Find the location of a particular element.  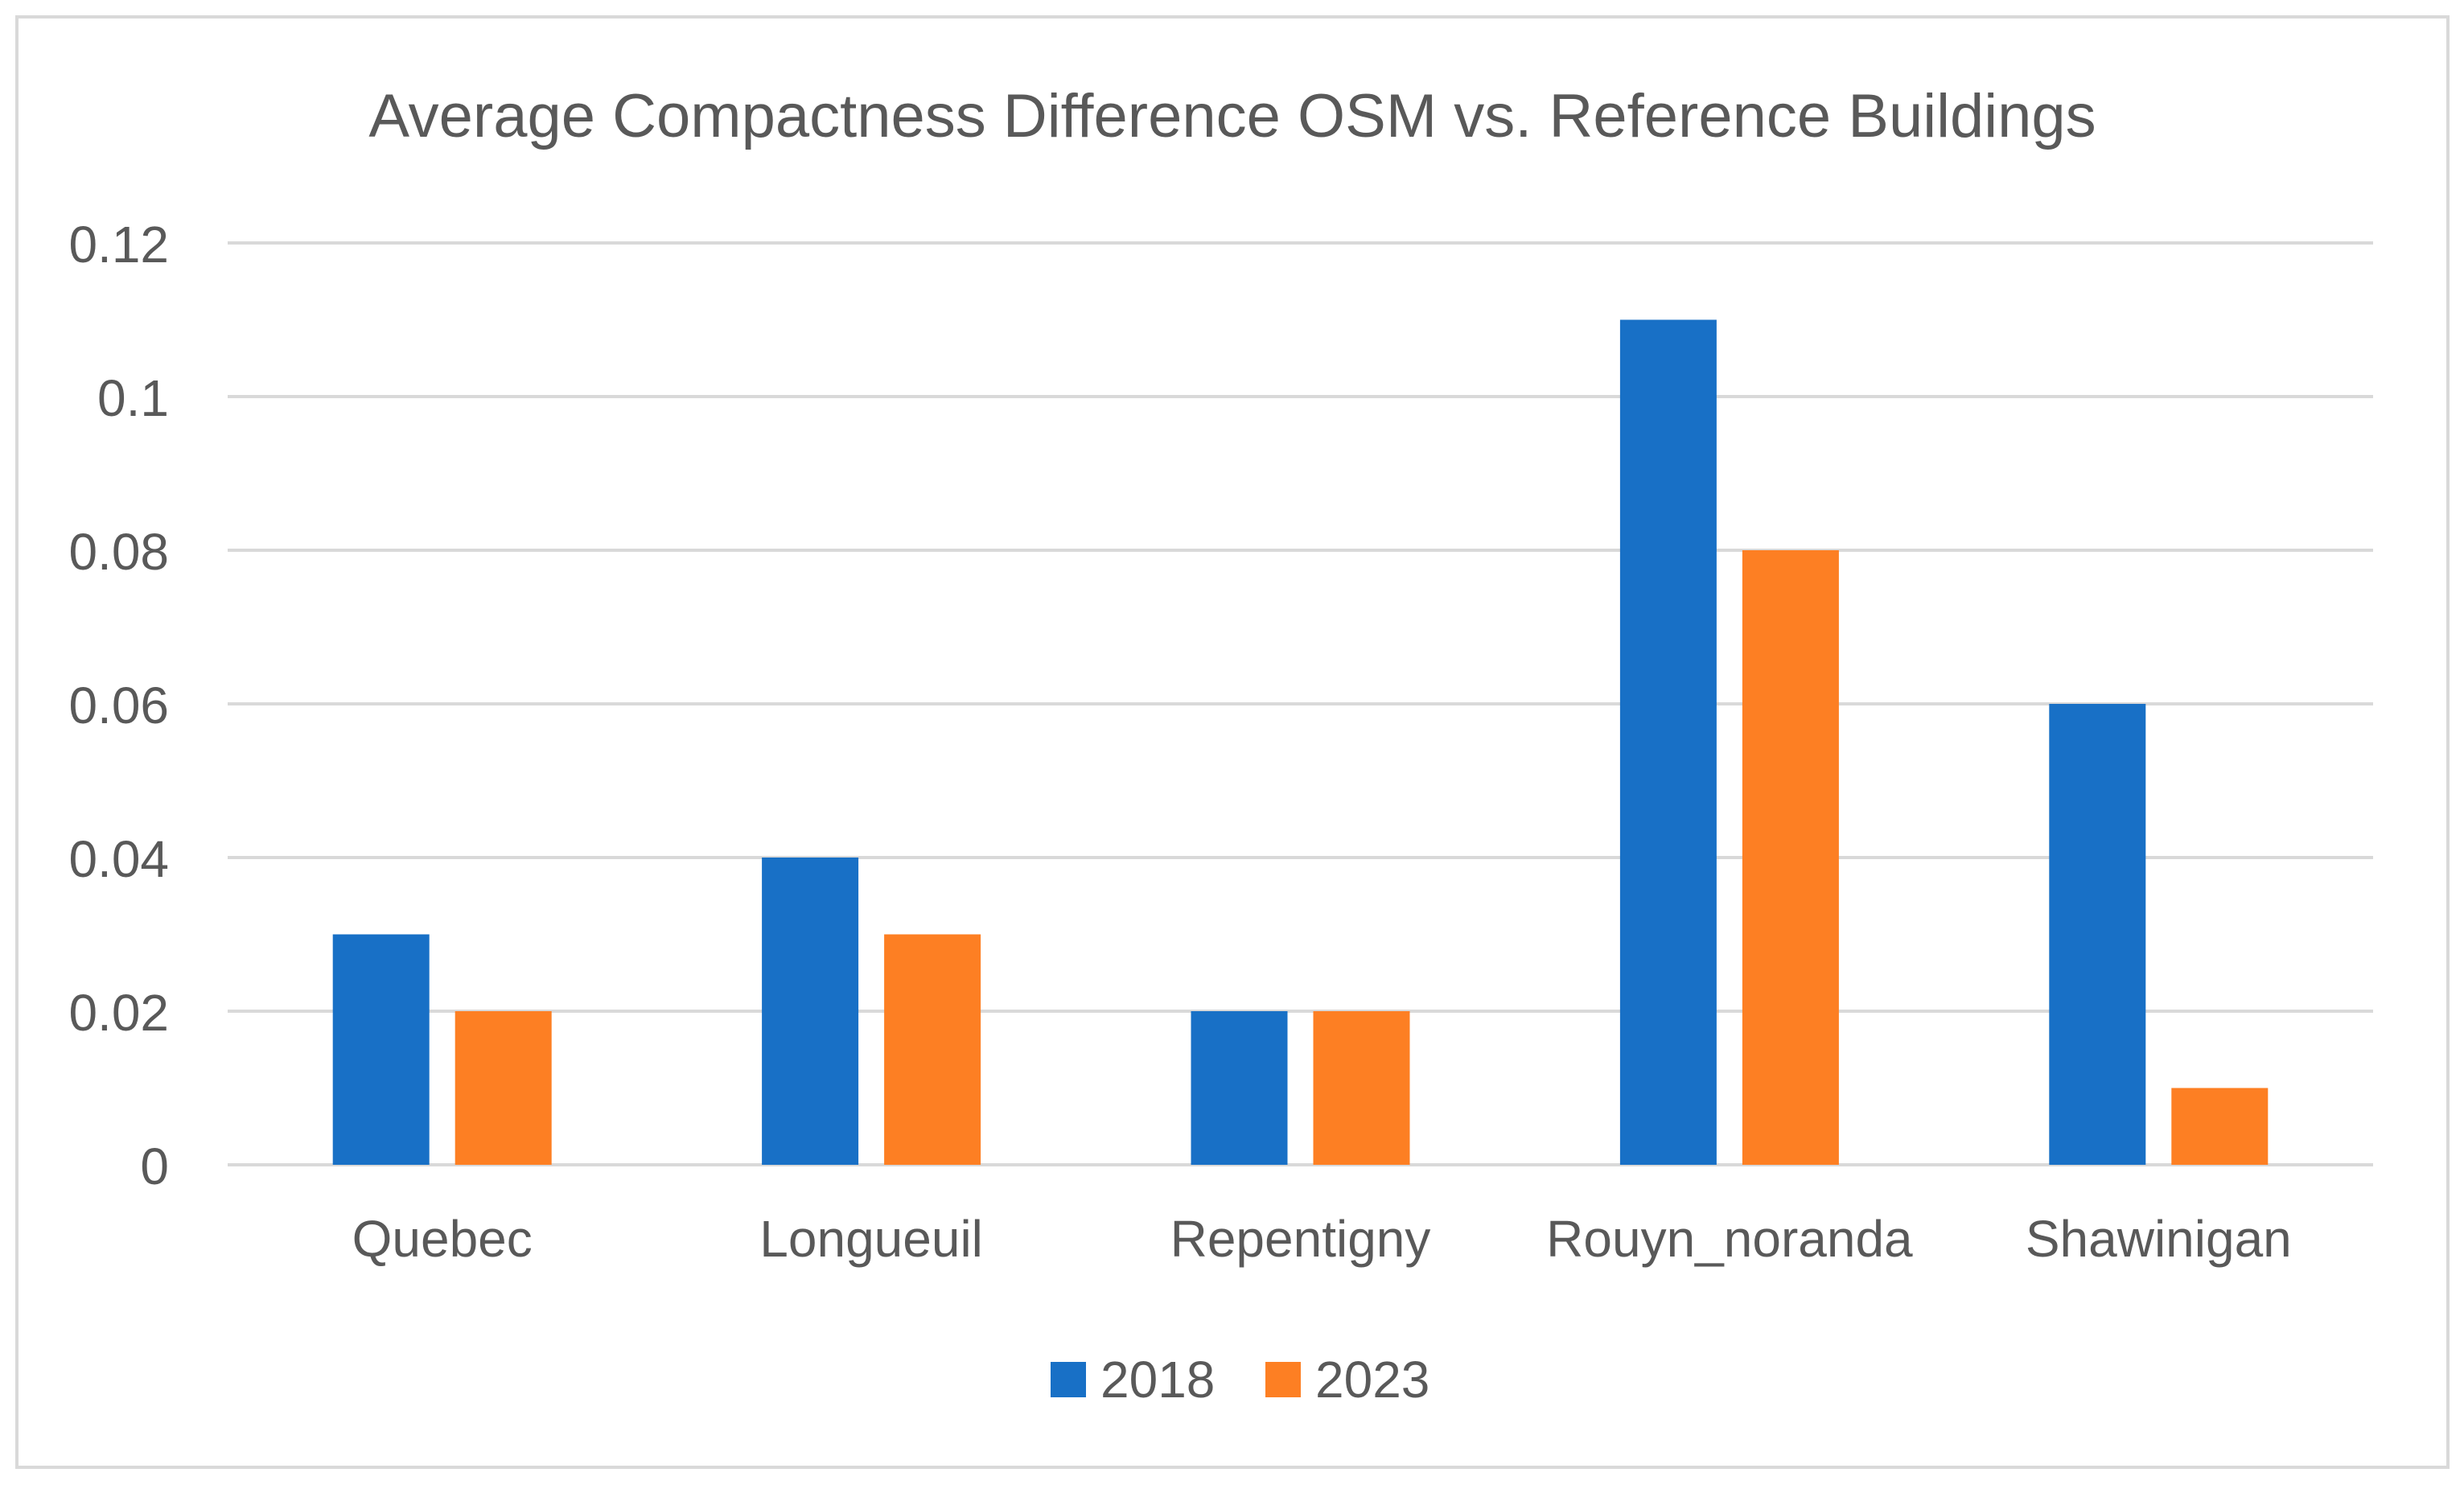

x-tick-label: Longueuil is located at coordinates (871, 1239).